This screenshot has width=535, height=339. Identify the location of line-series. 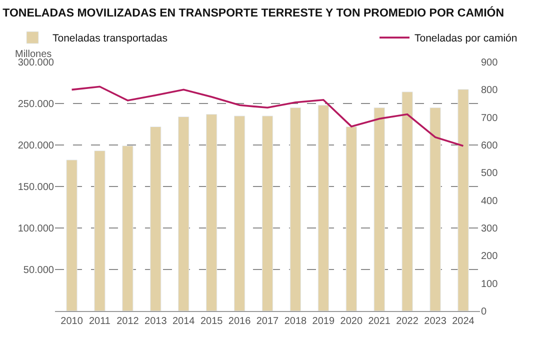
(267, 116).